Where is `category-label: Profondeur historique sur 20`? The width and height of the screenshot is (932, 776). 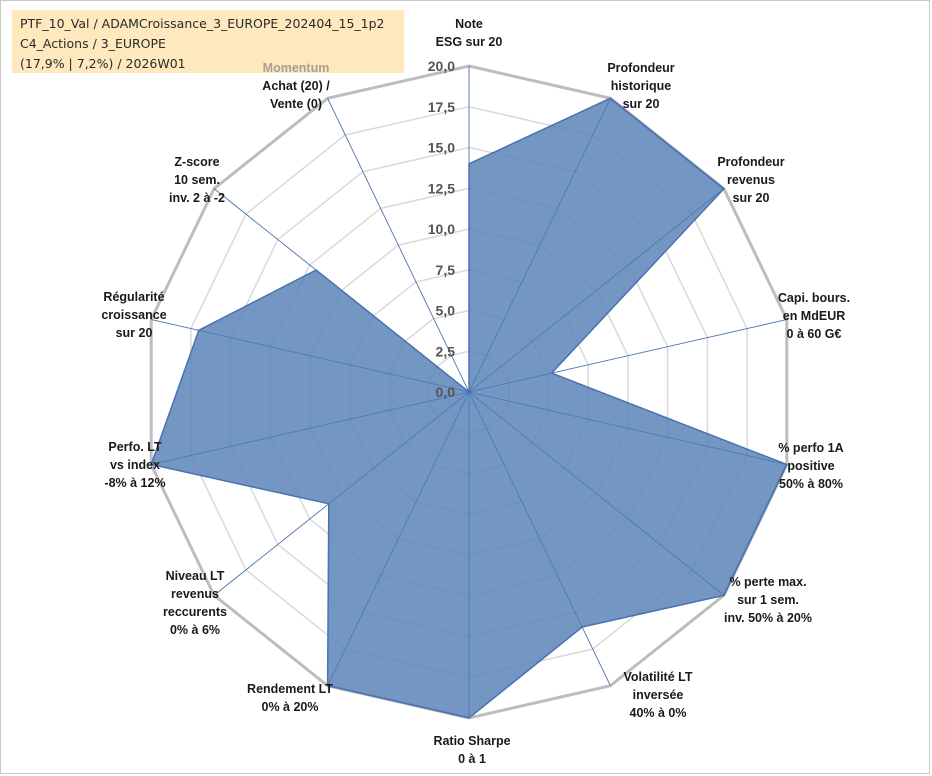 category-label: Profondeur historique sur 20 is located at coordinates (640, 86).